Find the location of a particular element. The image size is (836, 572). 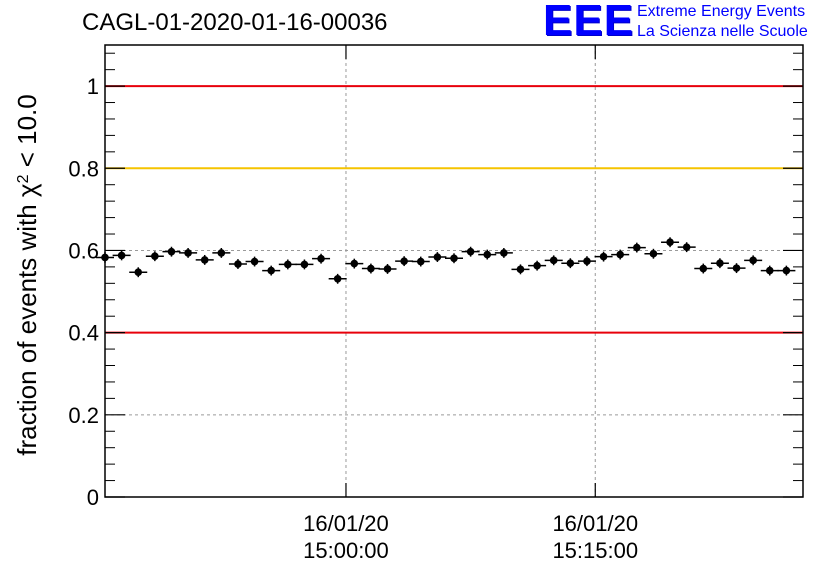

logo-mark: EEE is located at coordinates (589, 22).